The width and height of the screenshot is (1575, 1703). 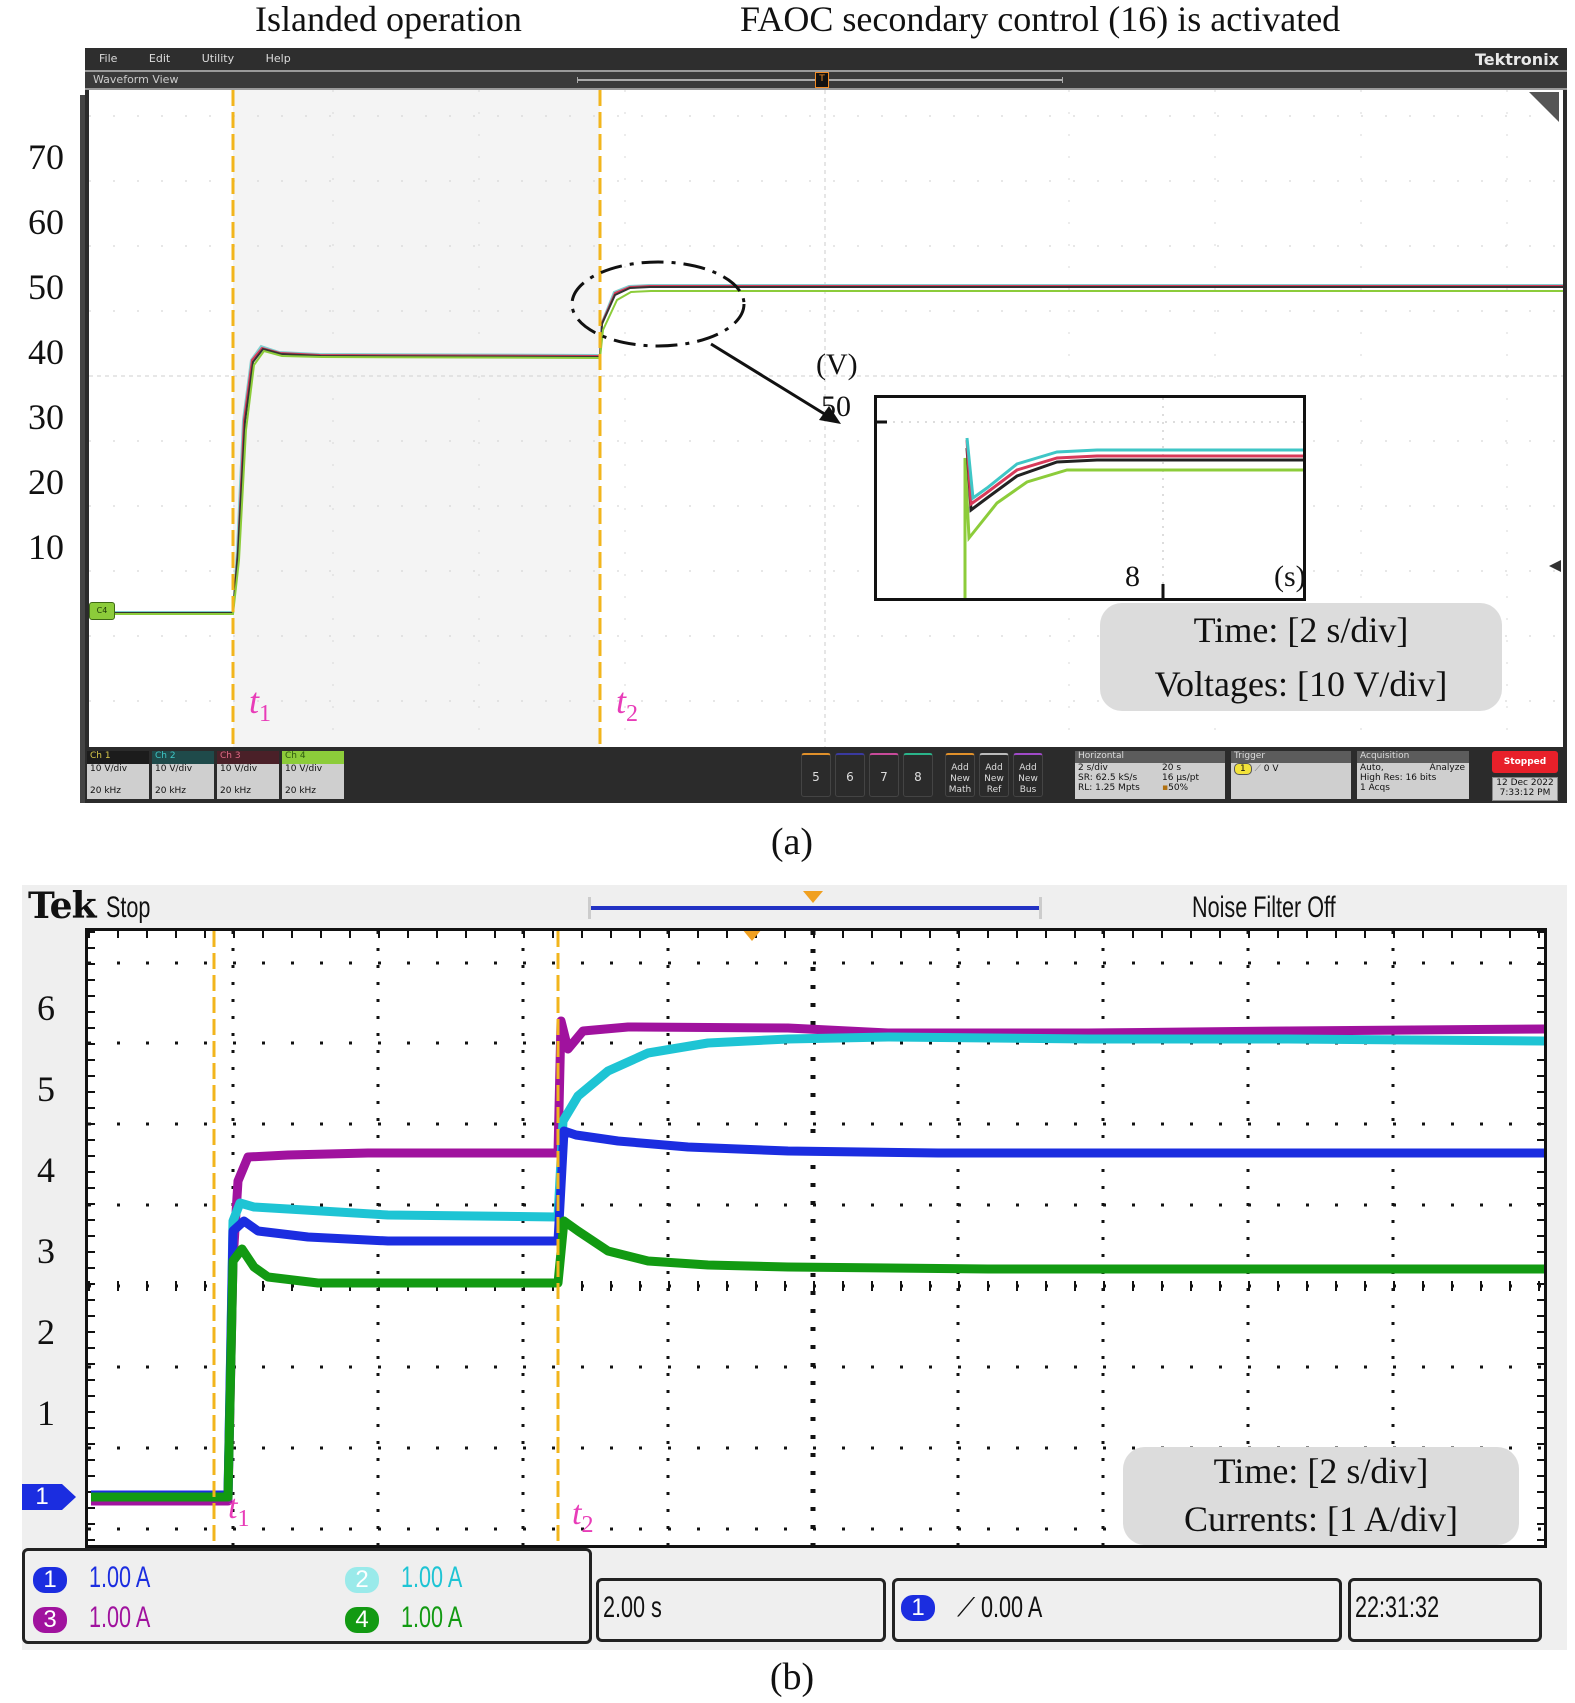 I want to click on inset-x-tick-8: 8, so click(x=1132, y=576).